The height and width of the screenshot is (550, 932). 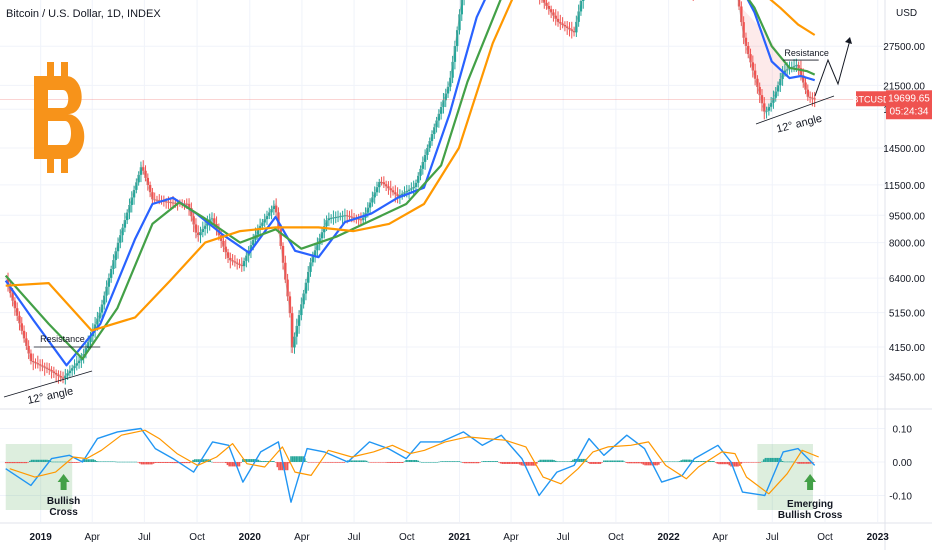 I want to click on oscillator-pane, so click(x=411, y=465).